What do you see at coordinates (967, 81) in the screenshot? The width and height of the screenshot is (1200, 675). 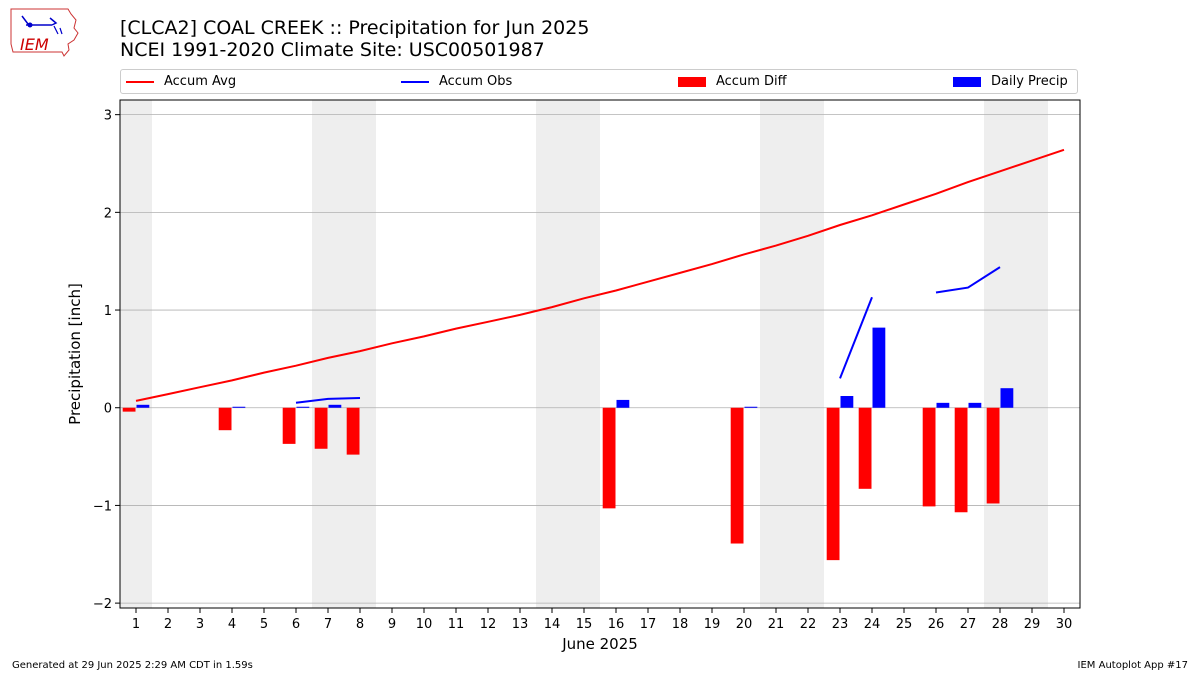 I see `legend-swatch-daily-precip` at bounding box center [967, 81].